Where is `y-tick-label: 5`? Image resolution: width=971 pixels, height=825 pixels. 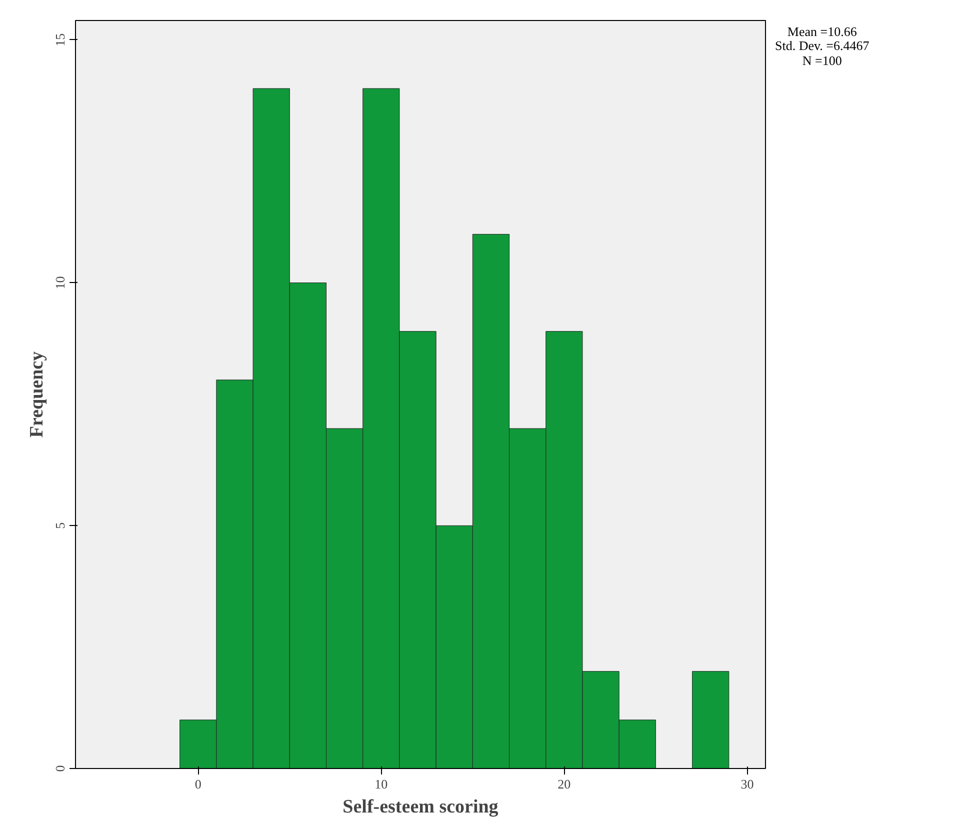
y-tick-label: 5 is located at coordinates (60, 525).